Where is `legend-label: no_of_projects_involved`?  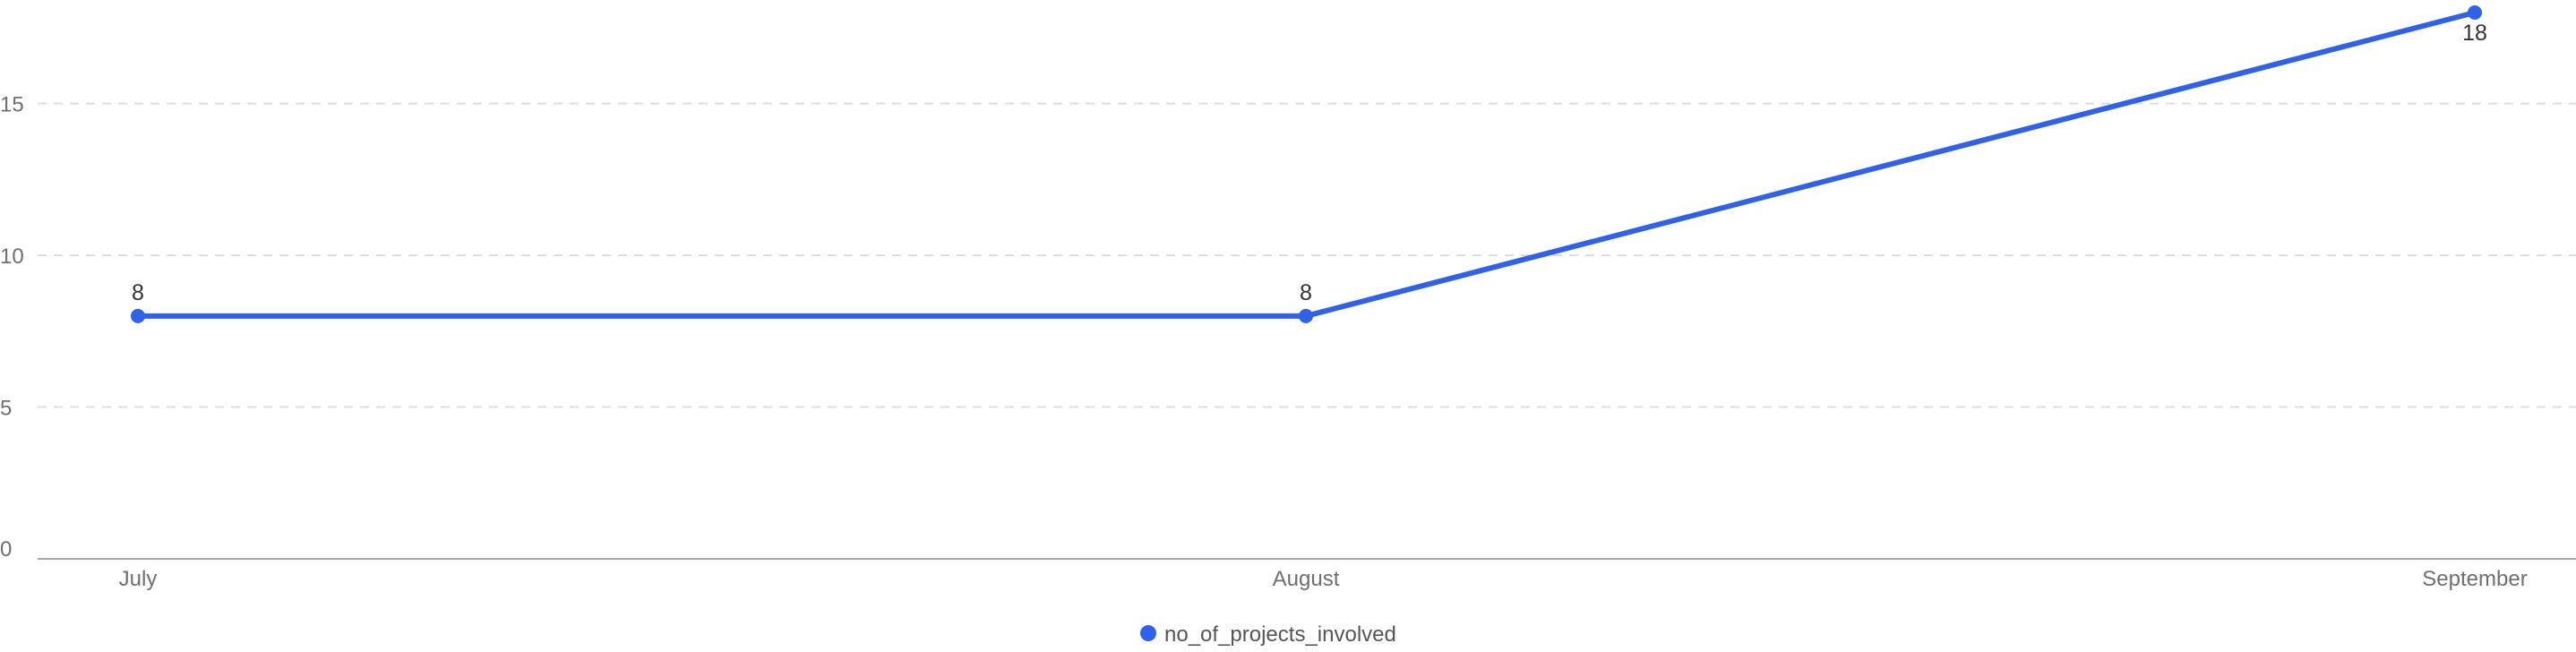
legend-label: no_of_projects_involved is located at coordinates (1280, 634).